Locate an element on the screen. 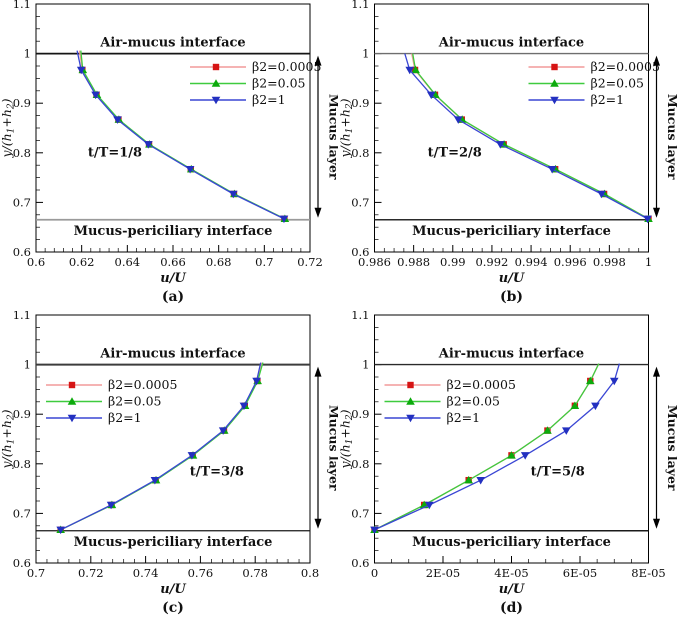 The width and height of the screenshot is (677, 622). x-tick-label: 0.998 is located at coordinates (609, 262).